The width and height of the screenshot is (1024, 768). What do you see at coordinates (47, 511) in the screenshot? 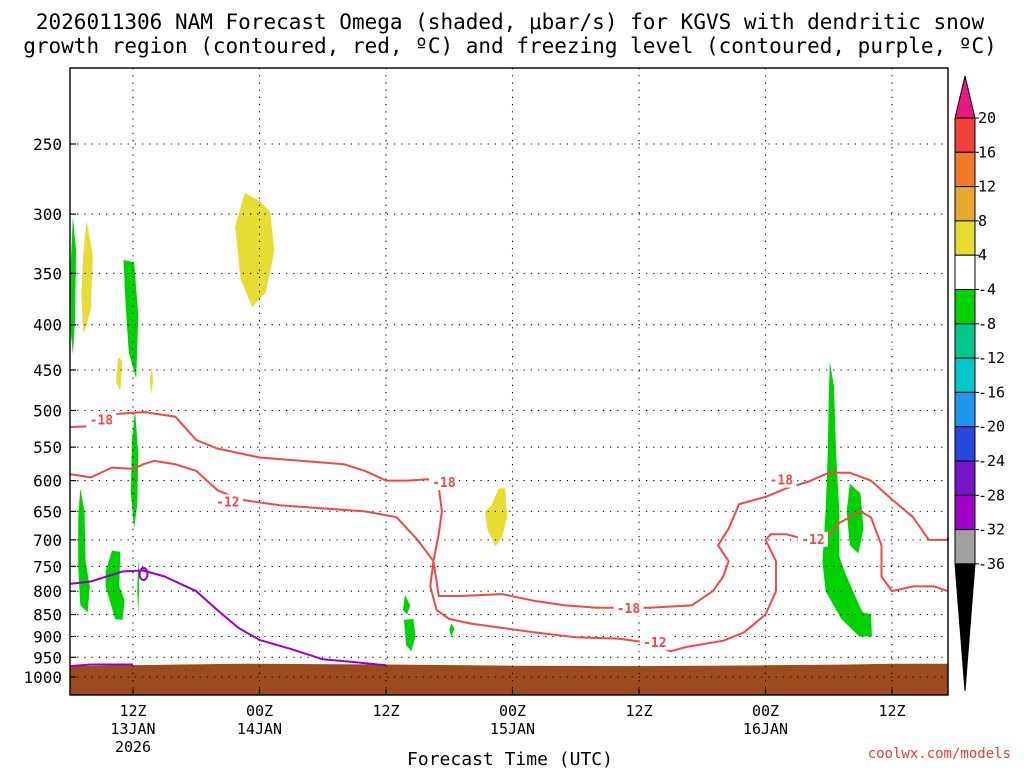
I see `y-tick-label: 650` at bounding box center [47, 511].